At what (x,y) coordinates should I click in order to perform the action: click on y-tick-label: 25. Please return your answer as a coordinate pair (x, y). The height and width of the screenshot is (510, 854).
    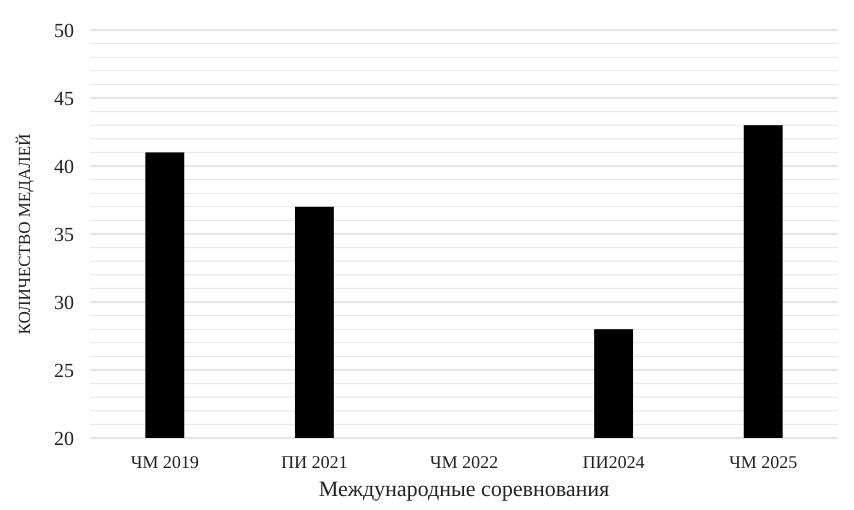
    Looking at the image, I should click on (64, 371).